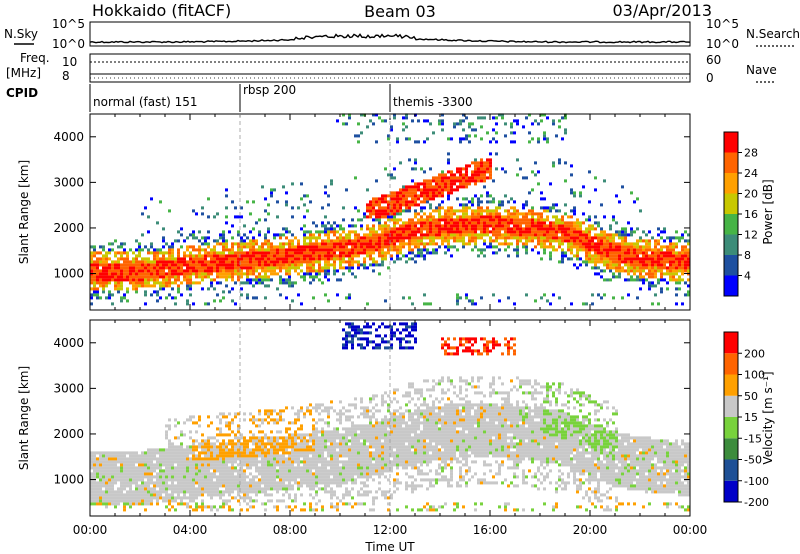 The height and width of the screenshot is (554, 800). Describe the element at coordinates (22, 93) in the screenshot. I see `cpid-label: CPID` at that location.